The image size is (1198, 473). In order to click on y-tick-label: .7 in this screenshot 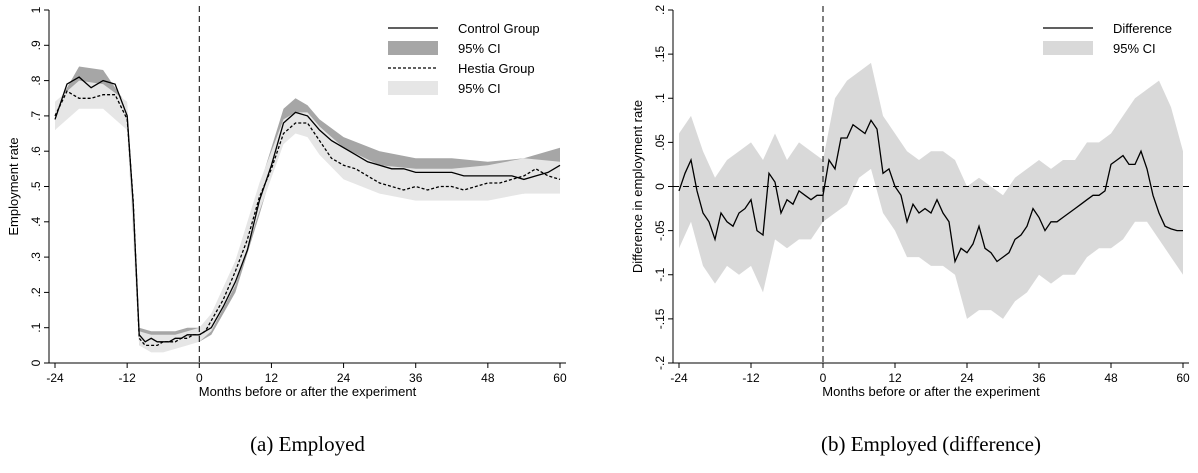, I will do `click(36, 116)`.